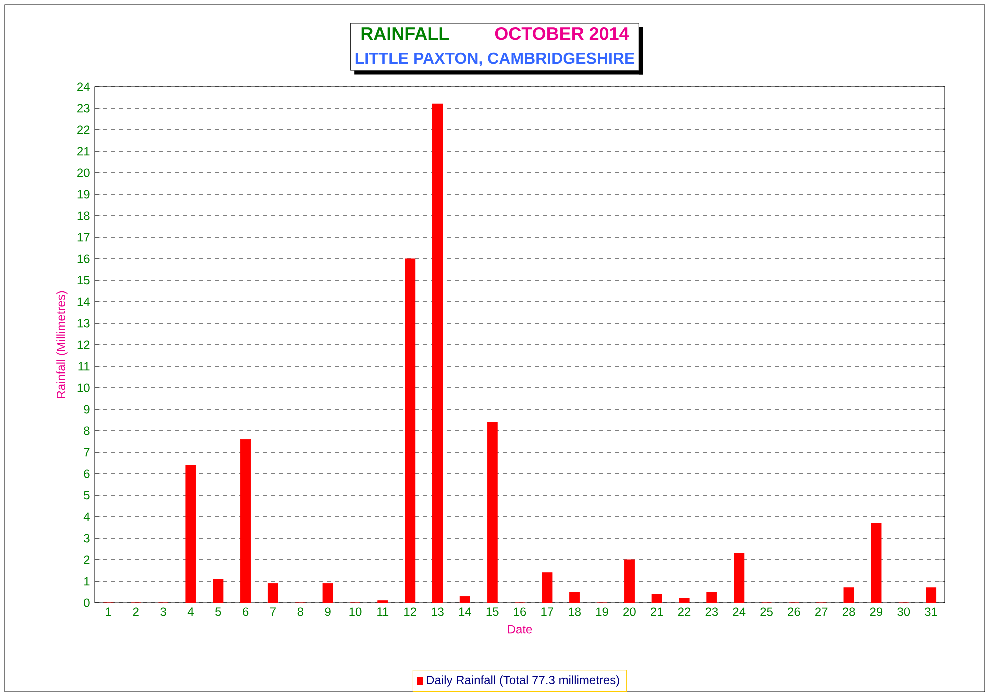 This screenshot has width=991, height=698. What do you see at coordinates (406, 34) in the screenshot?
I see `chart-title: RAINFALL` at bounding box center [406, 34].